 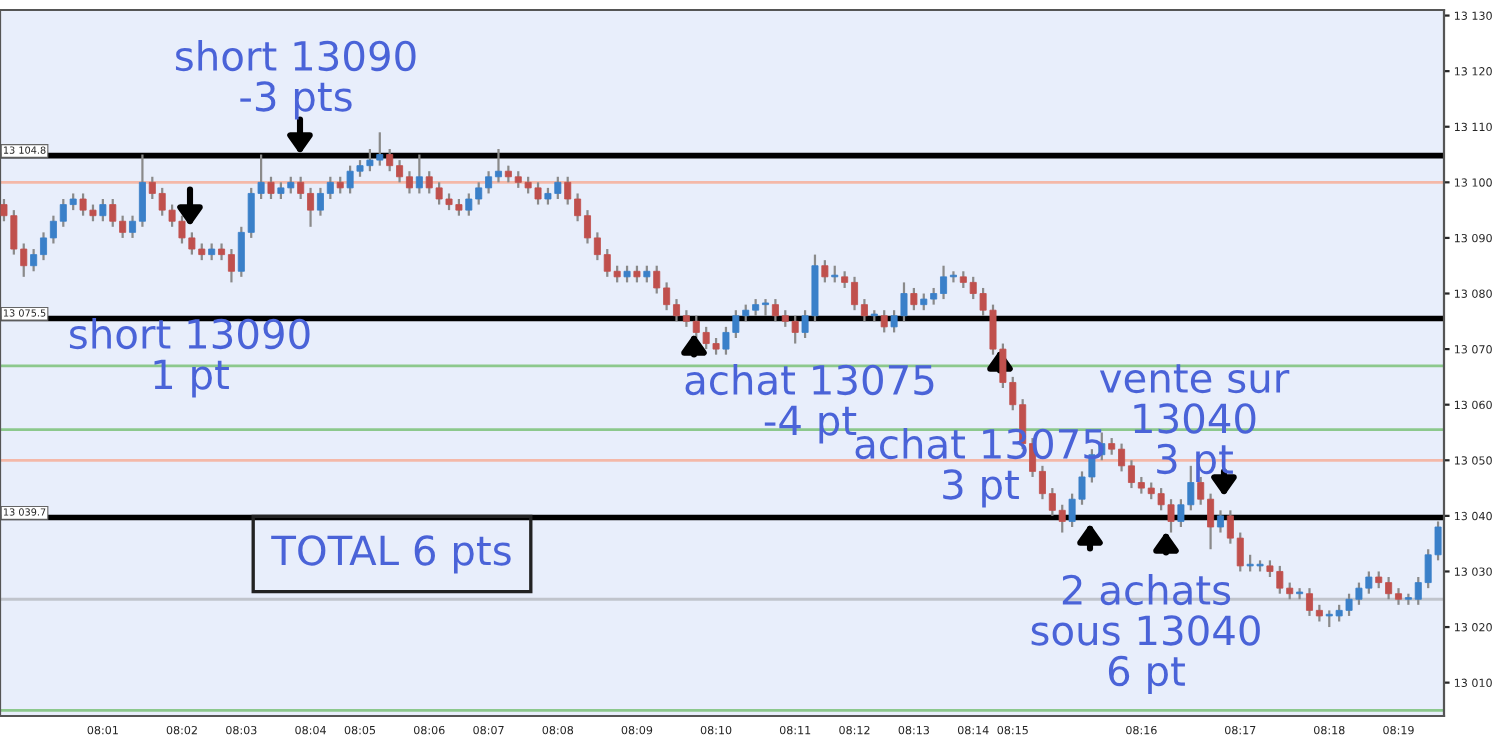 I want to click on annotation: short 13090 -3 pts, so click(x=295, y=80).